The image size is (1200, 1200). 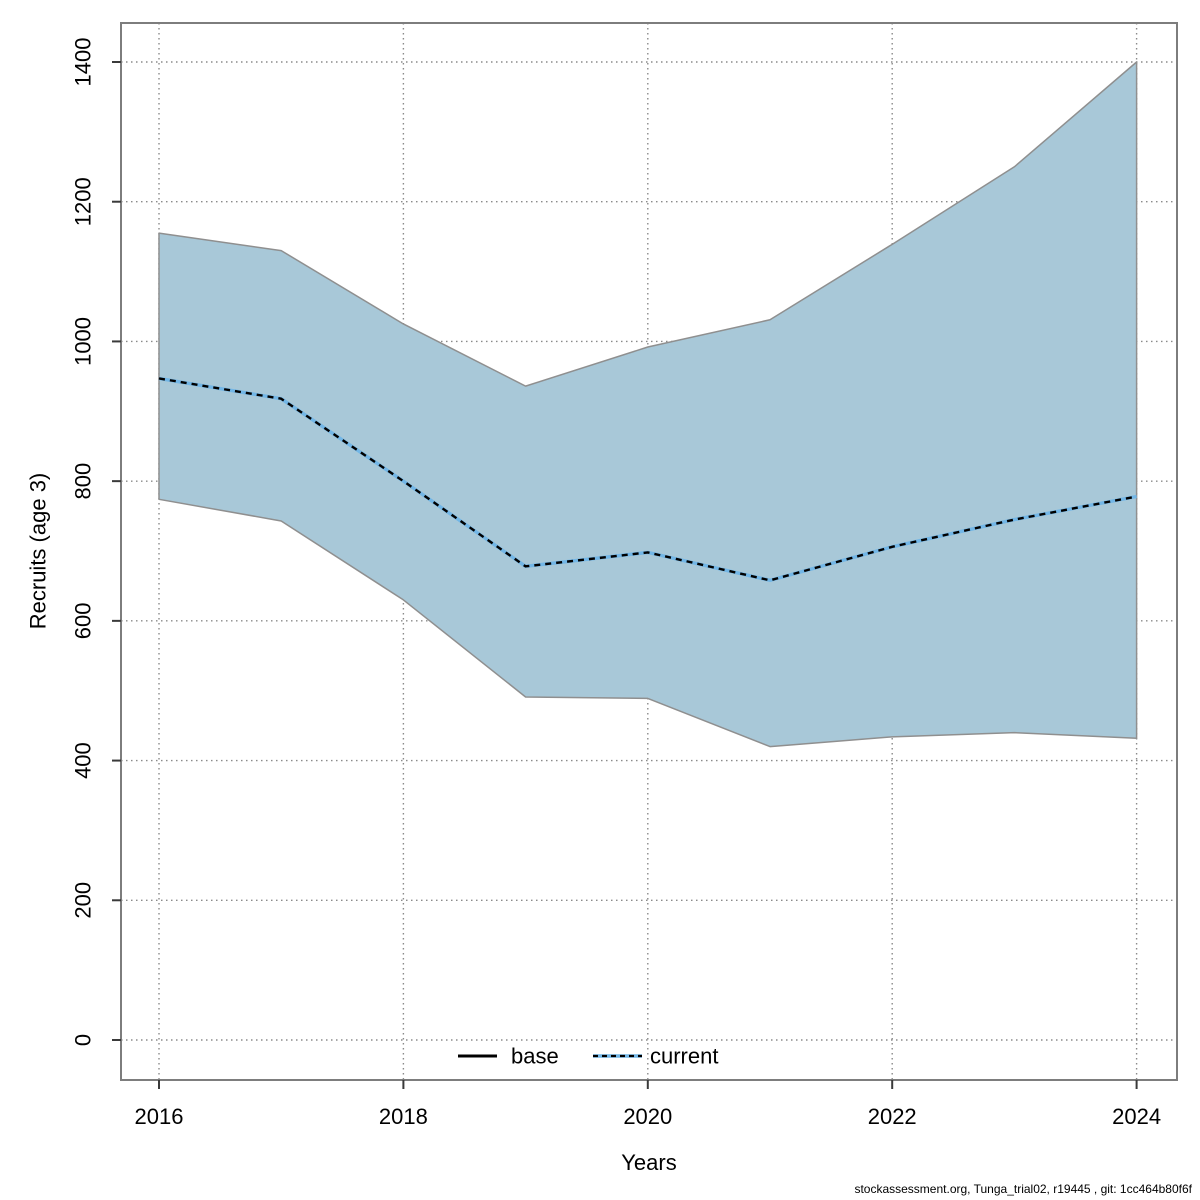 I want to click on y-tick-label: 400, so click(x=83, y=760).